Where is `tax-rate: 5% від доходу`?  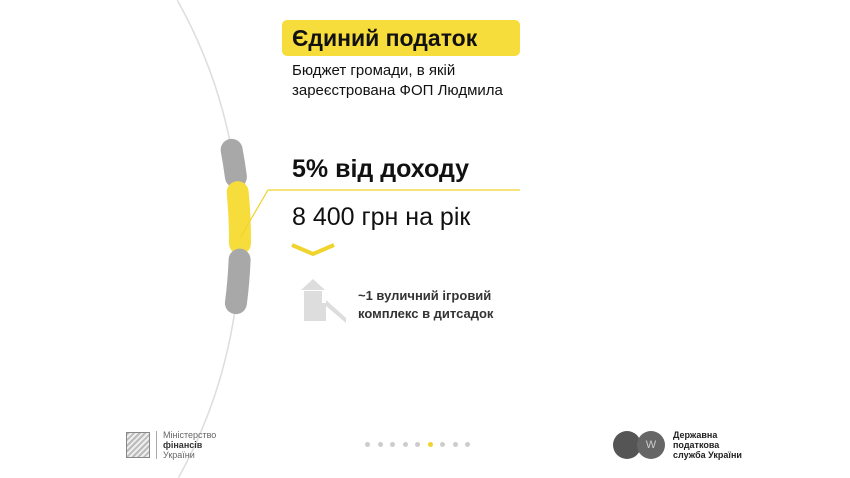 tax-rate: 5% від доходу is located at coordinates (381, 169).